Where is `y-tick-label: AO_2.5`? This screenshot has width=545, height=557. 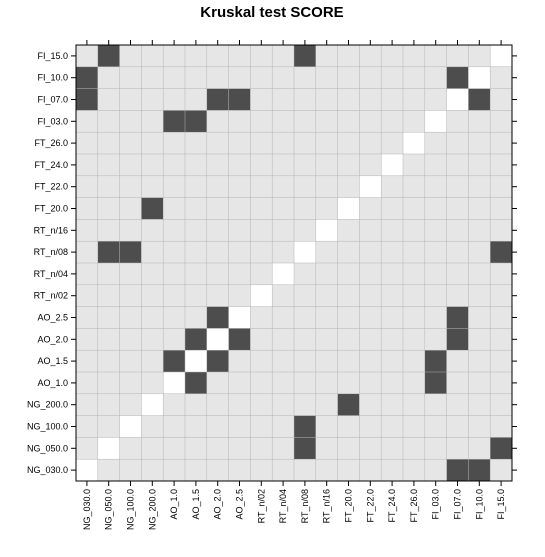
y-tick-label: AO_2.5 is located at coordinates (52, 318).